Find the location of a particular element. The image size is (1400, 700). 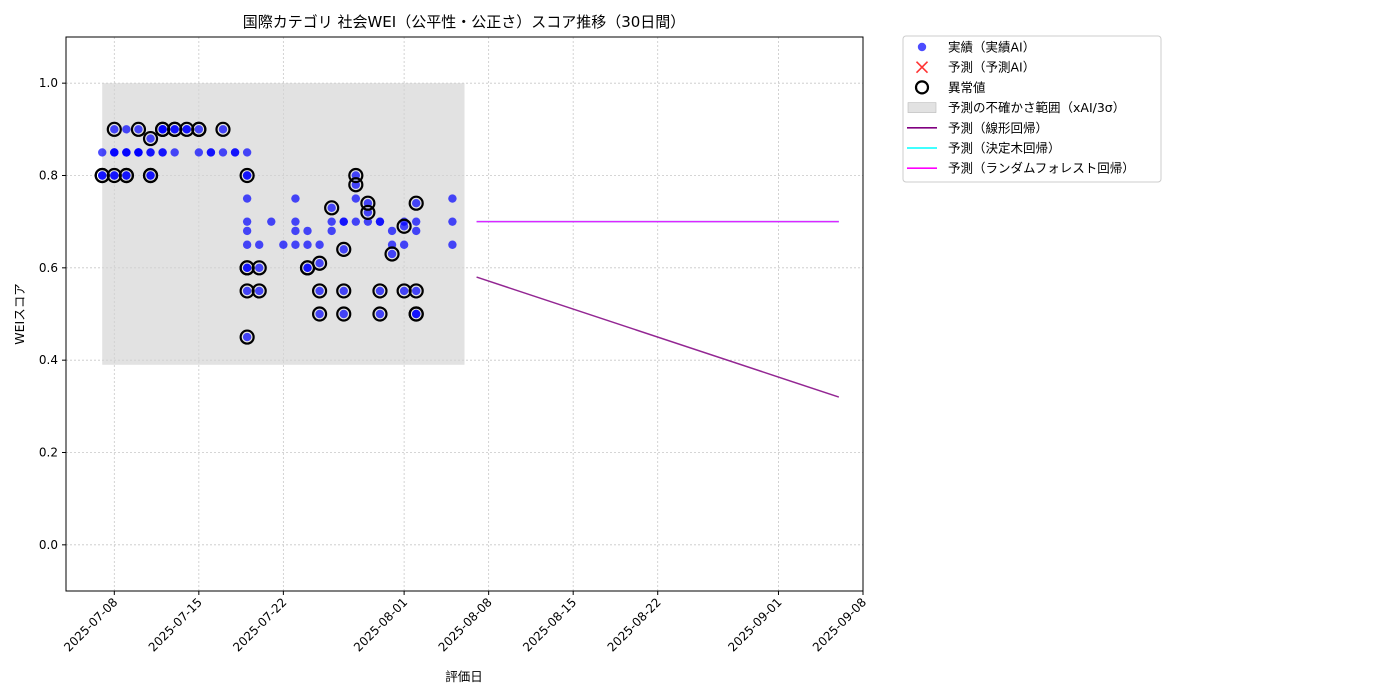

actual-points is located at coordinates (277, 233).